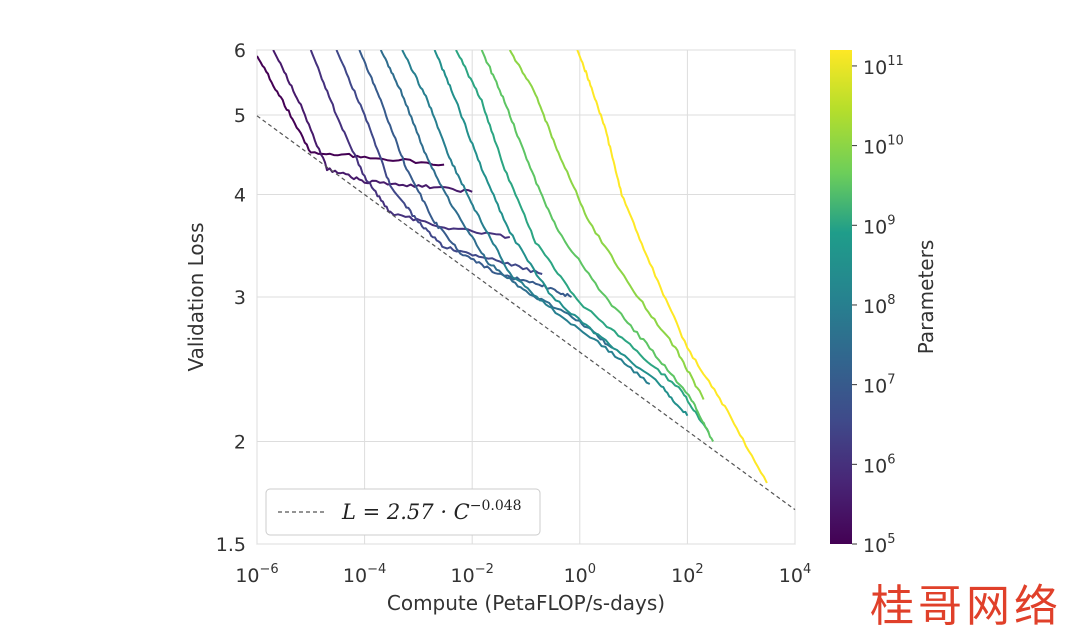  What do you see at coordinates (526, 603) in the screenshot?
I see `x-axis-label: Compute (PetaFLOP/s-days)` at bounding box center [526, 603].